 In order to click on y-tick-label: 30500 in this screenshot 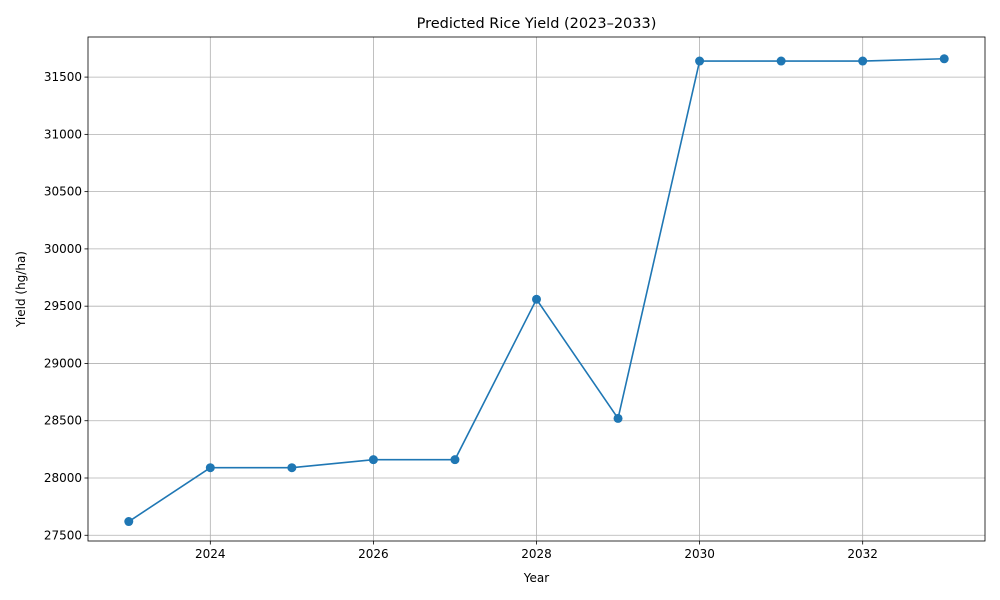, I will do `click(63, 192)`.